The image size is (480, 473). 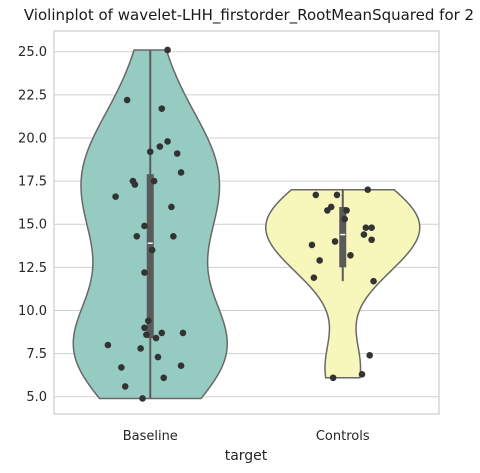 What do you see at coordinates (32, 95) in the screenshot?
I see `y-tick-label: 22.5` at bounding box center [32, 95].